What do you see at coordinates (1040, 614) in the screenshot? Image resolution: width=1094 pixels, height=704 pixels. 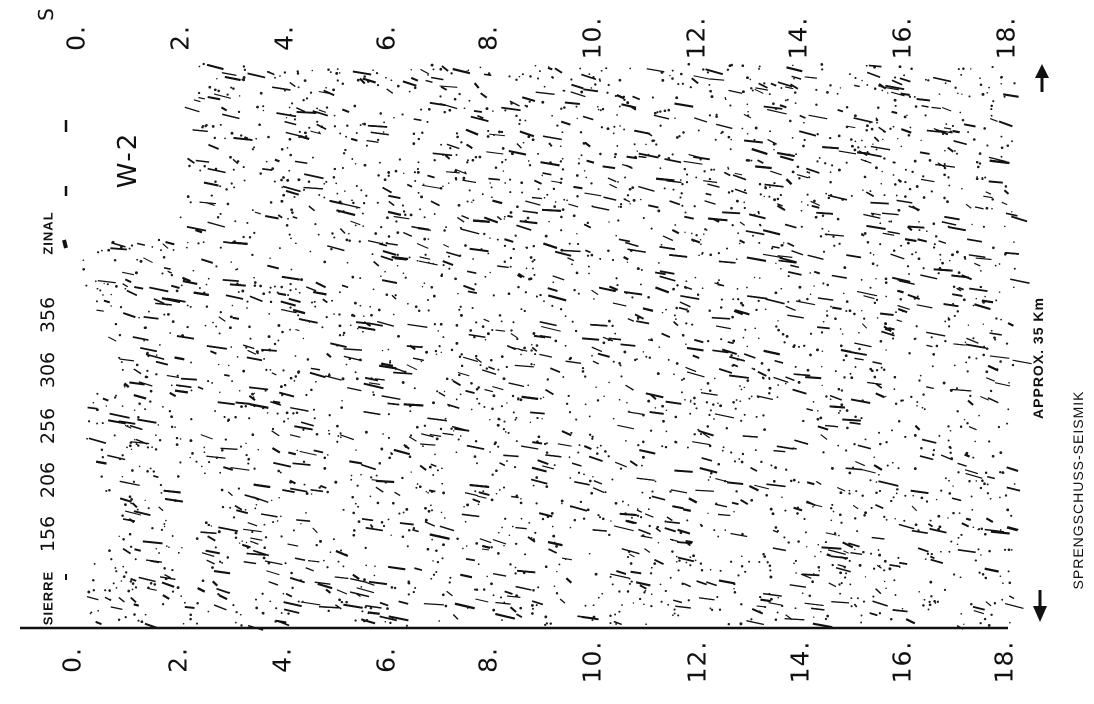 I see `arrow-down-icon` at bounding box center [1040, 614].